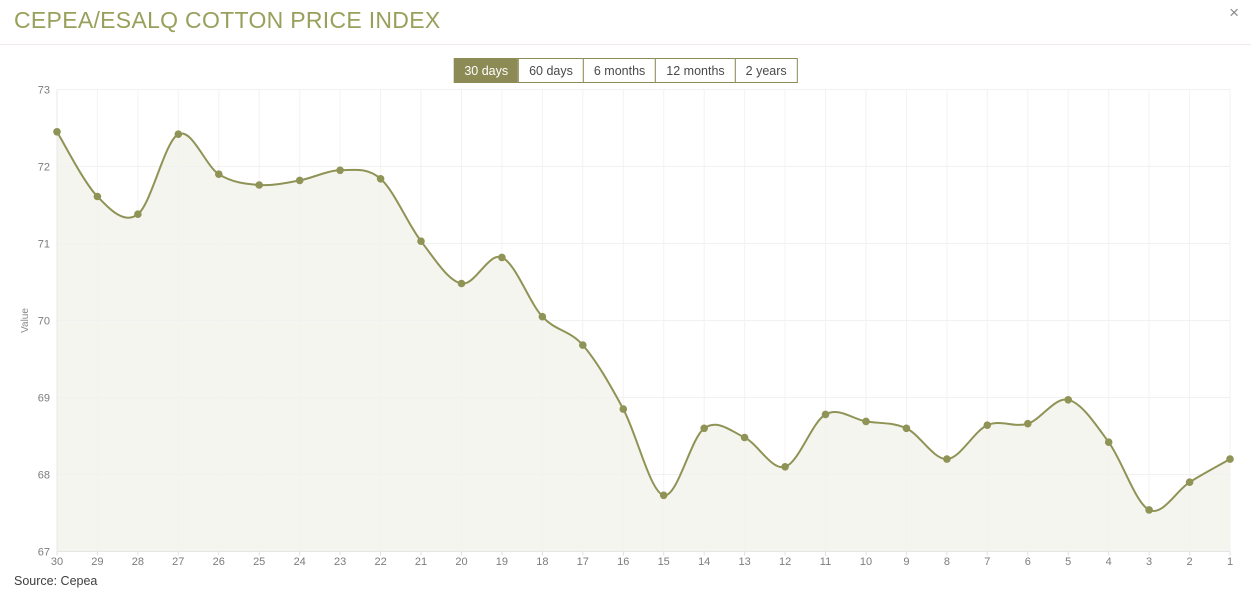  What do you see at coordinates (502, 562) in the screenshot?
I see `x-axis-label: 19` at bounding box center [502, 562].